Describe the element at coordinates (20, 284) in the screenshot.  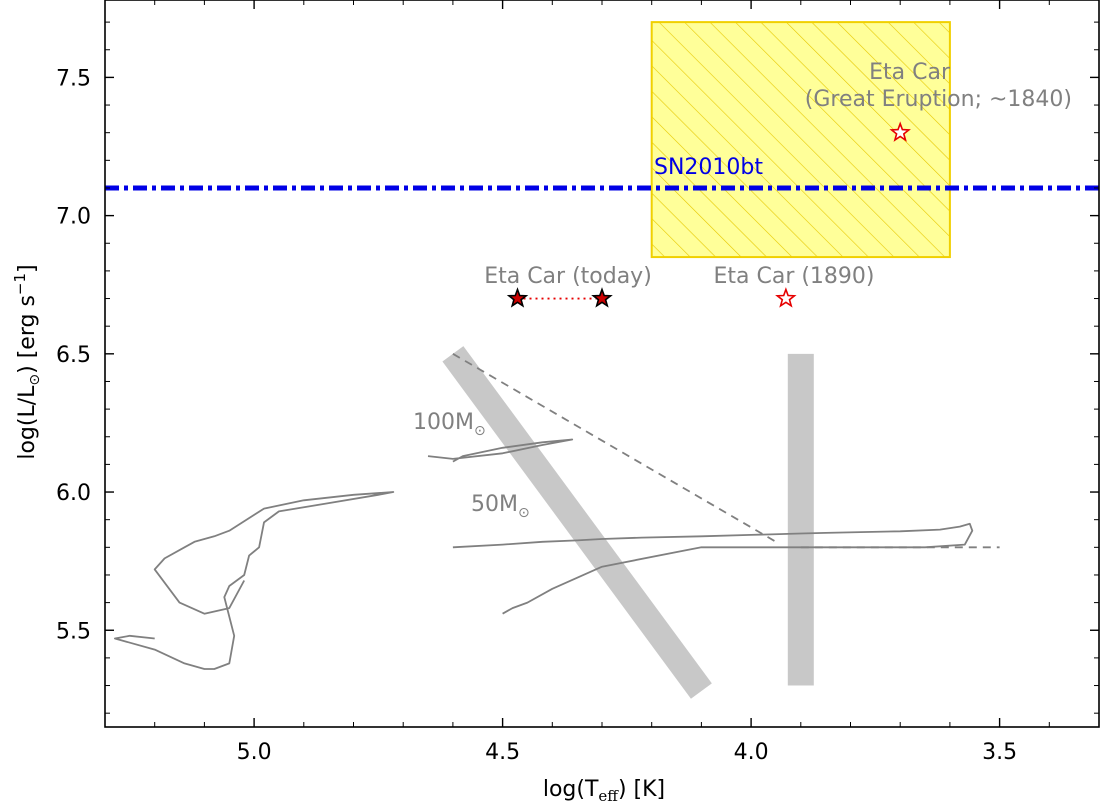
I see `y-axis-title-sup: −1` at that location.